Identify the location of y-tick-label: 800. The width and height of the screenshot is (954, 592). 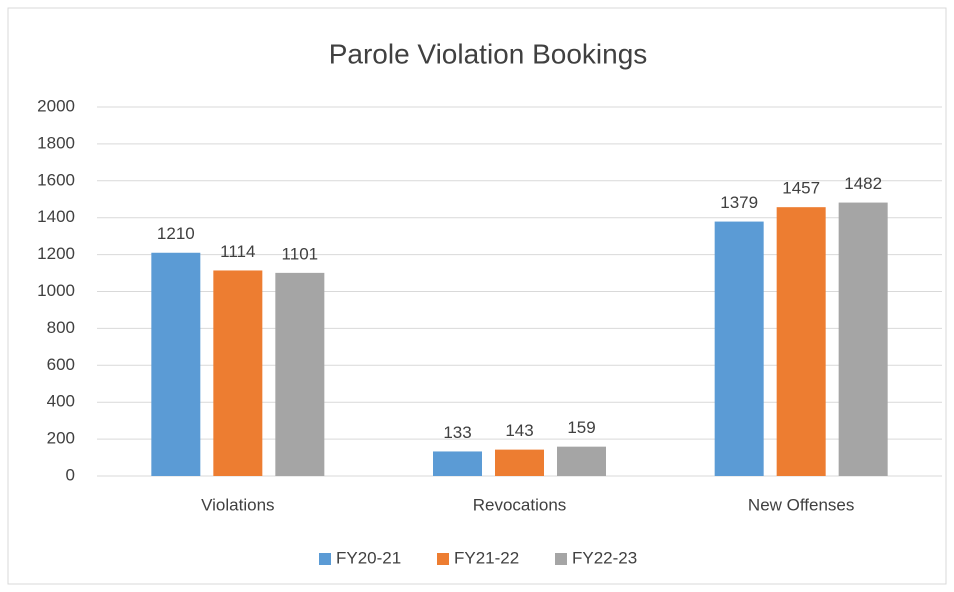
(61, 327).